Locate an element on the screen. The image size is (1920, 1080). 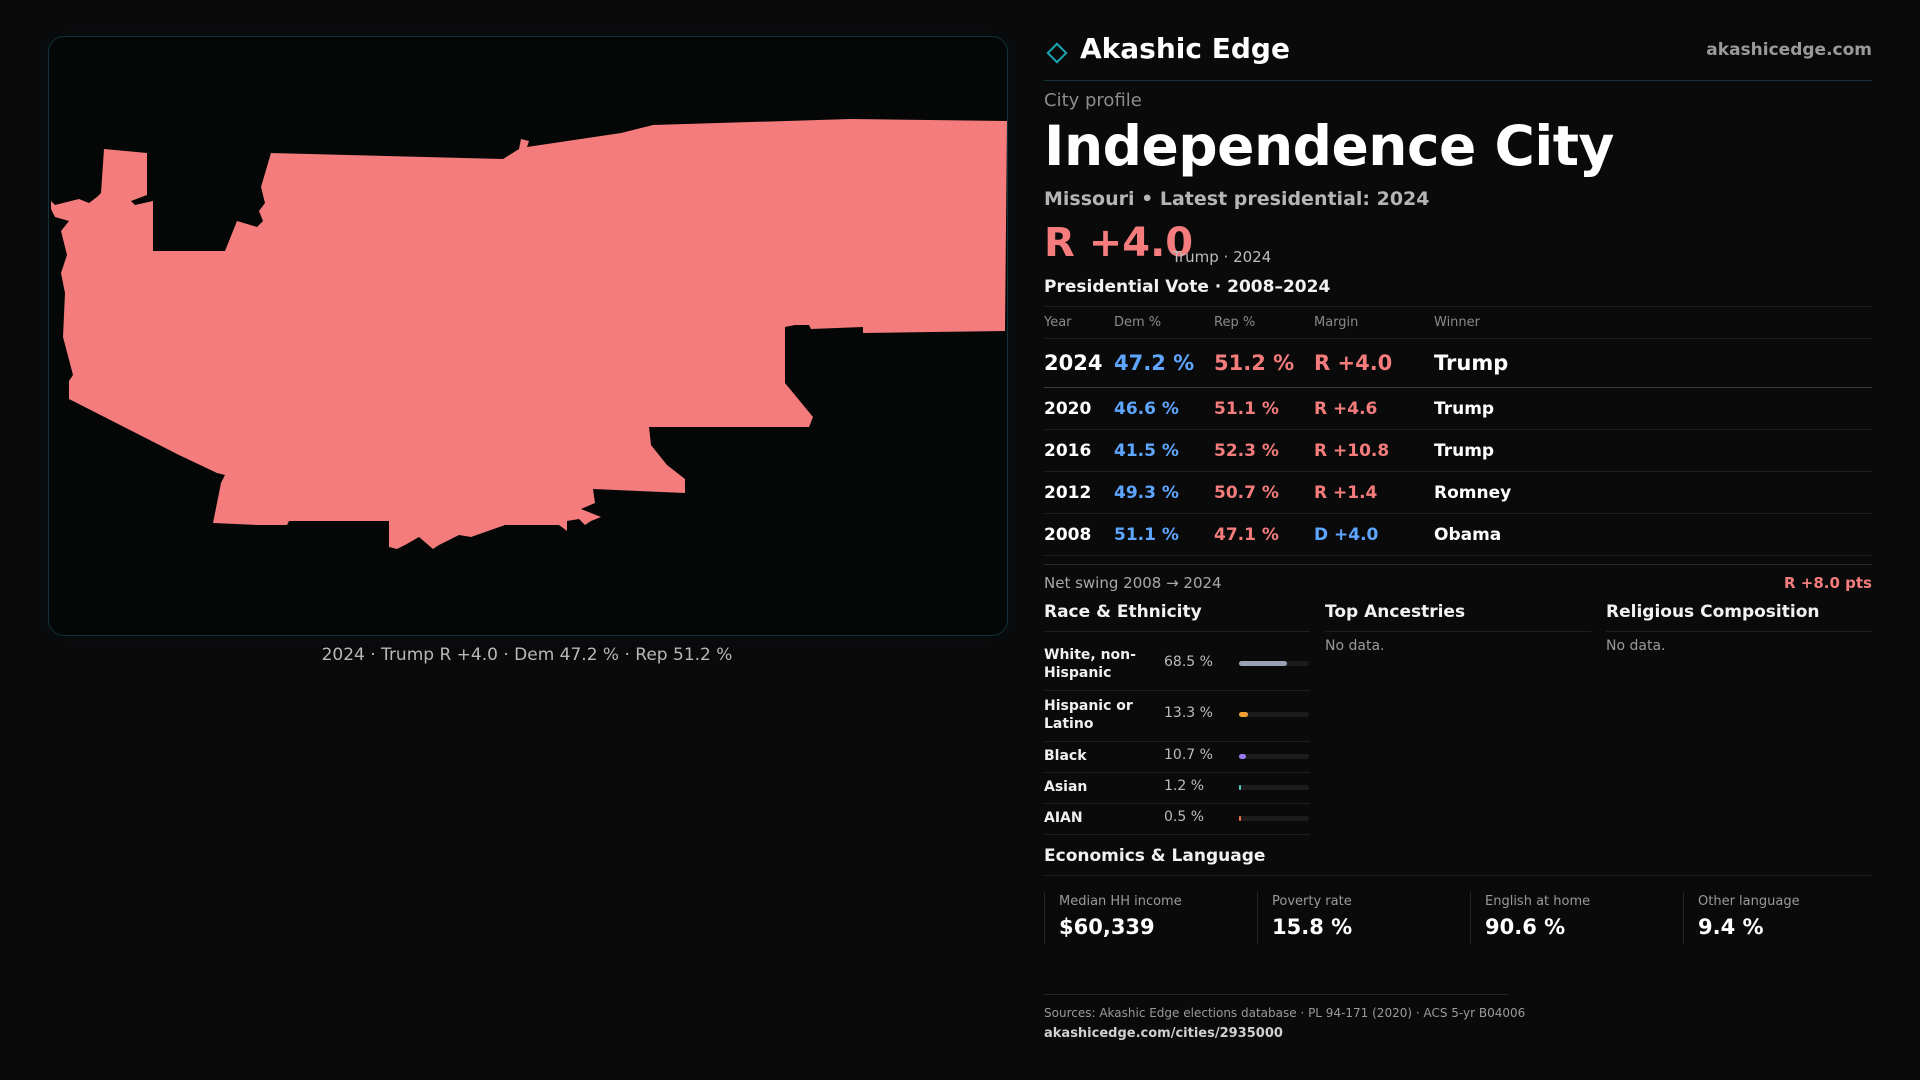
stat-label: Median HH income is located at coordinates (1120, 901).